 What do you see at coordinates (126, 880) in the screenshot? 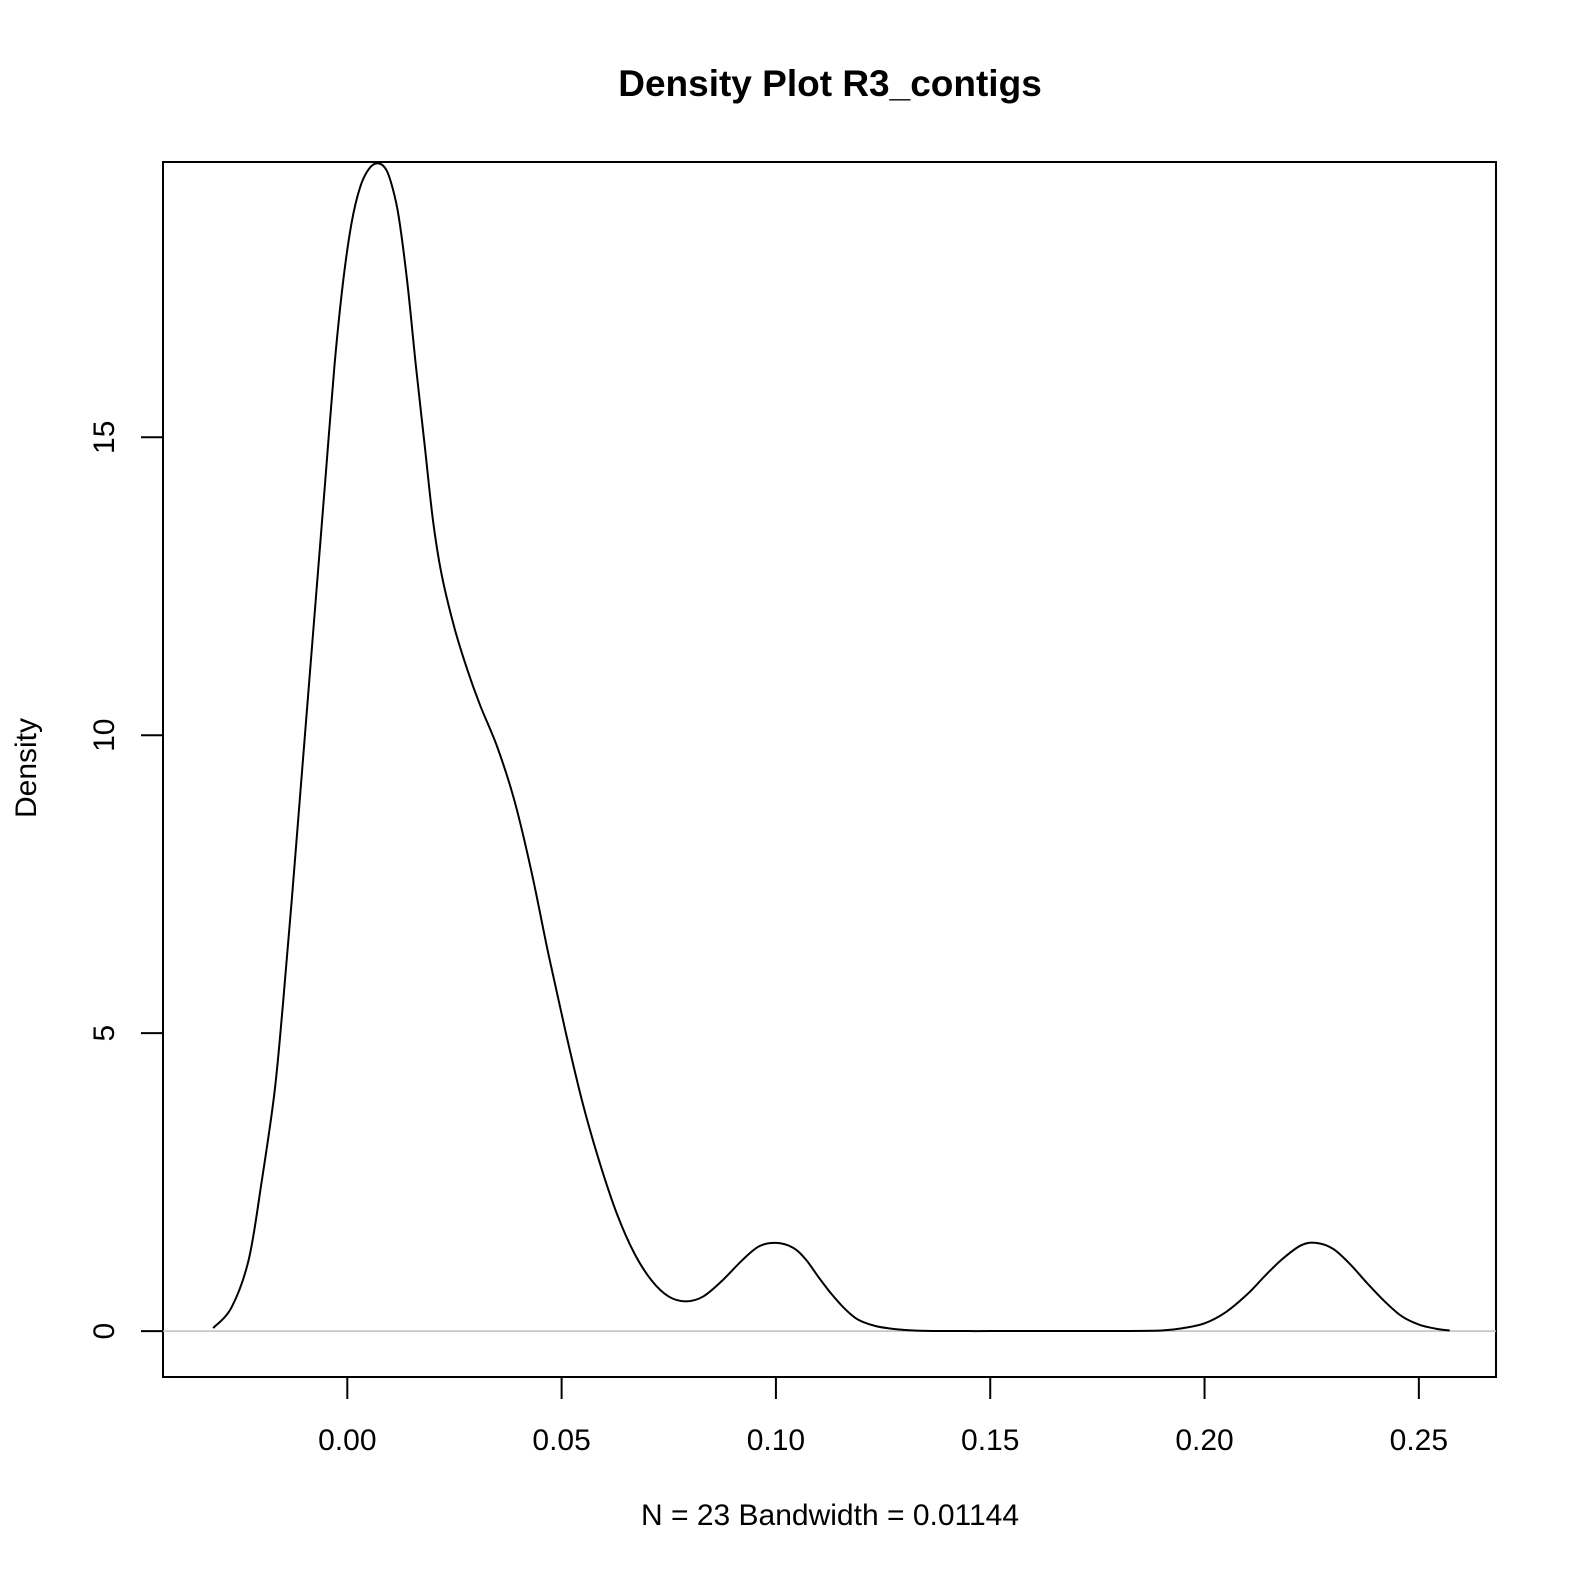
I see `y-axis: 0 5 10 15` at bounding box center [126, 880].